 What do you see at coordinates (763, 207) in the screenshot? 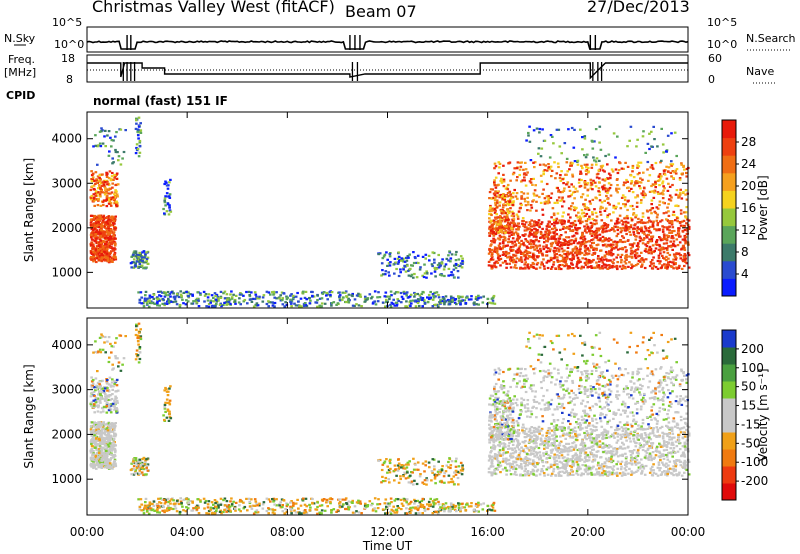
I see `colorbar-label: Power [dB]` at bounding box center [763, 207].